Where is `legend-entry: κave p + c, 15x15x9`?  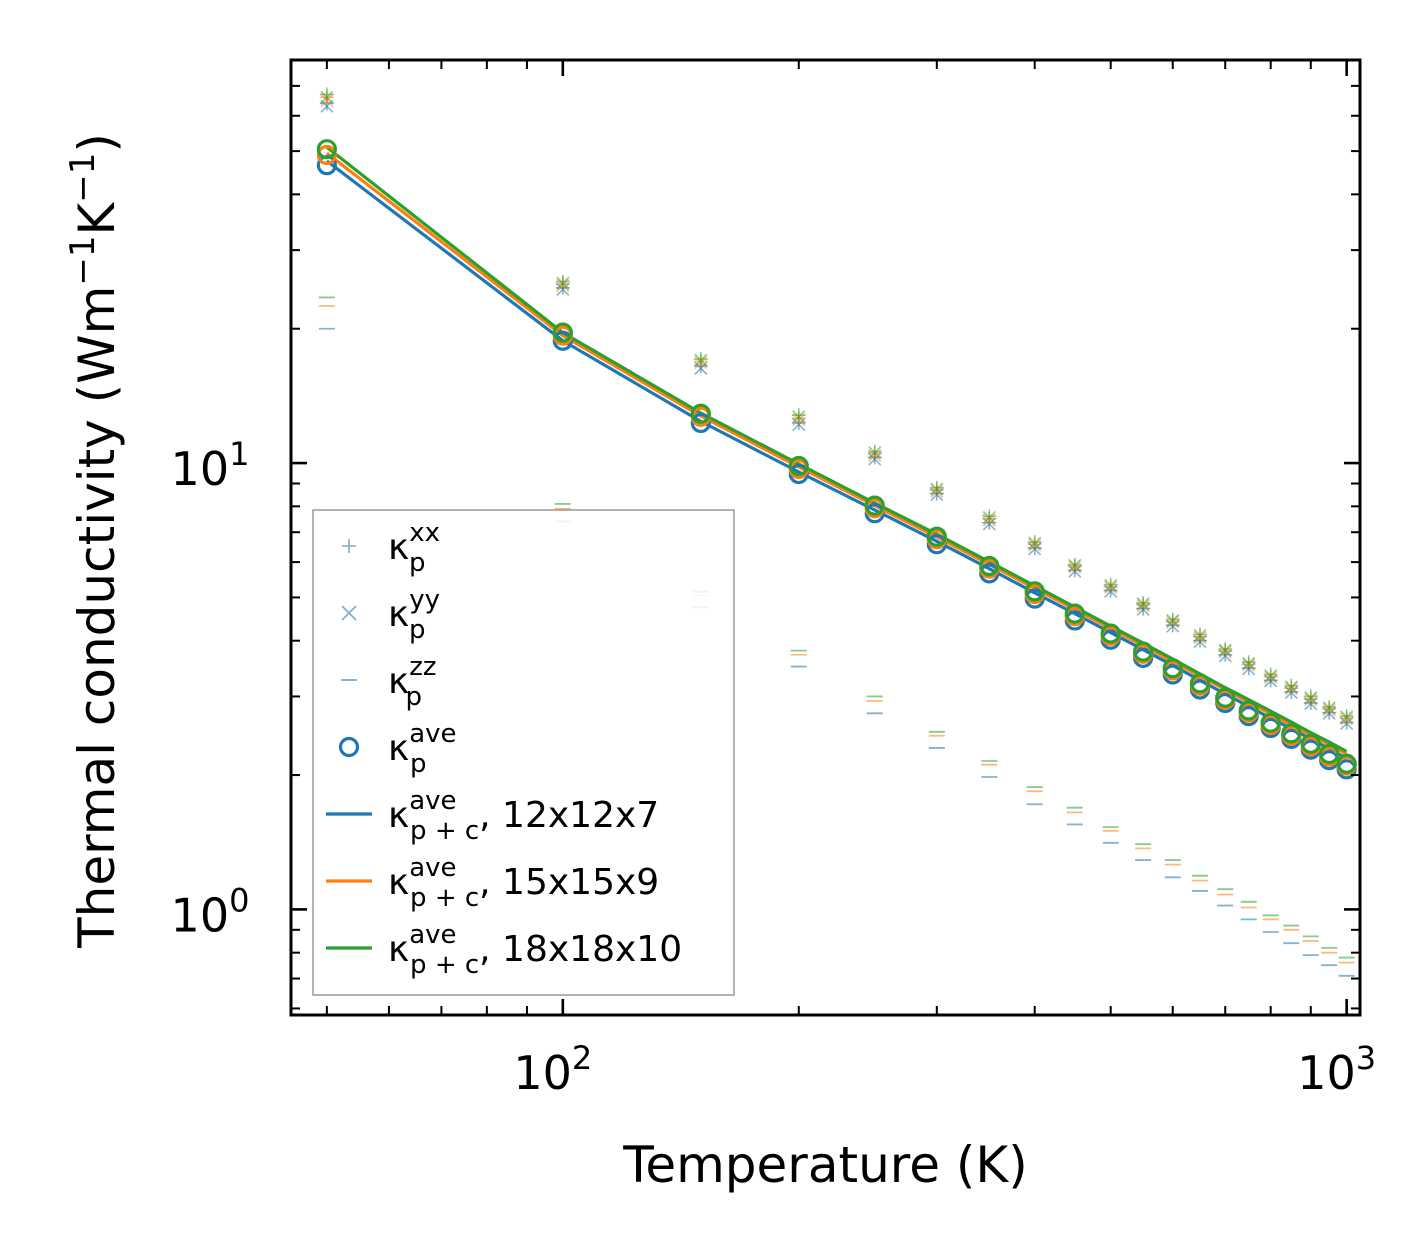
legend-entry: κave p + c, 15x15x9 is located at coordinates (492, 883).